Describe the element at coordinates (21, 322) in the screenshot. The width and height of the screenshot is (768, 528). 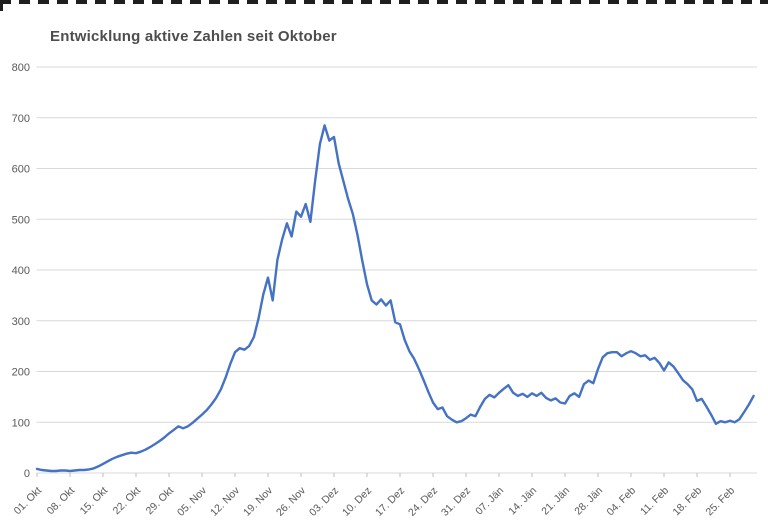
I see `y-axis-label: 300` at that location.